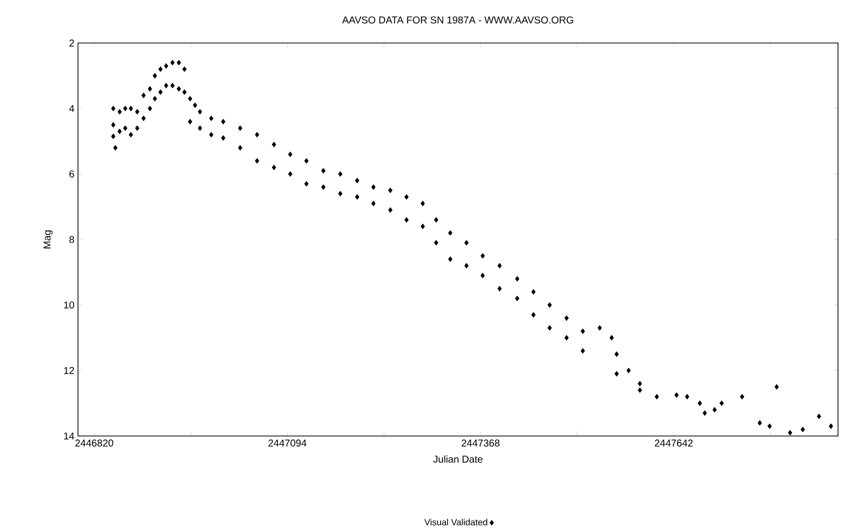  What do you see at coordinates (69, 305) in the screenshot?
I see `y-tick-label: 10` at bounding box center [69, 305].